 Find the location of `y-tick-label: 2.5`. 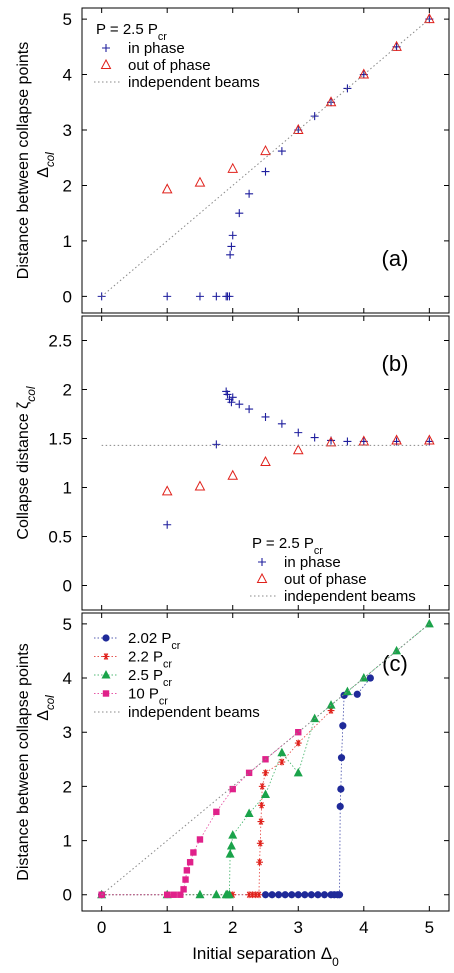

y-tick-label: 2.5 is located at coordinates (60, 341).